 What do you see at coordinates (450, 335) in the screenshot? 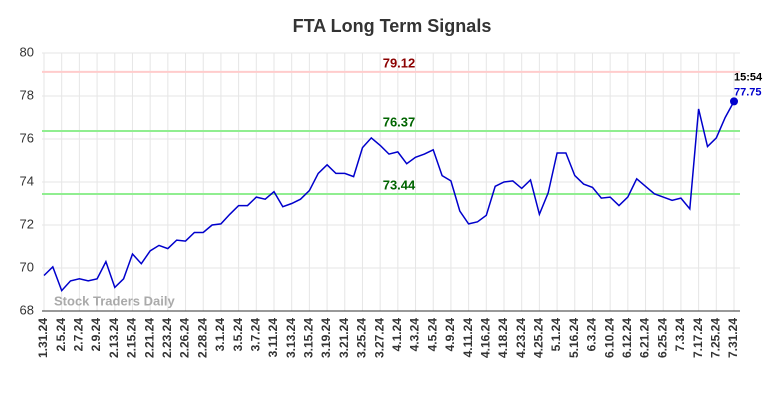
I see `x-tick-label: 4.9.24` at bounding box center [450, 335].